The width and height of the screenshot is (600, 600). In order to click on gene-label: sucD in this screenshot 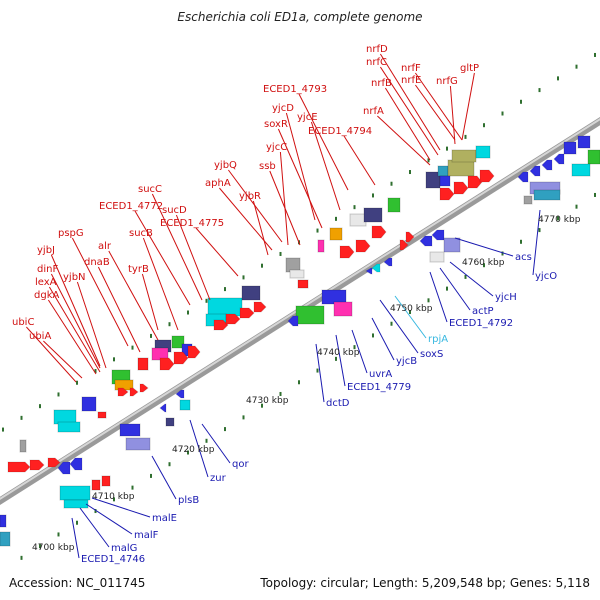, I will do `click(174, 210)`.